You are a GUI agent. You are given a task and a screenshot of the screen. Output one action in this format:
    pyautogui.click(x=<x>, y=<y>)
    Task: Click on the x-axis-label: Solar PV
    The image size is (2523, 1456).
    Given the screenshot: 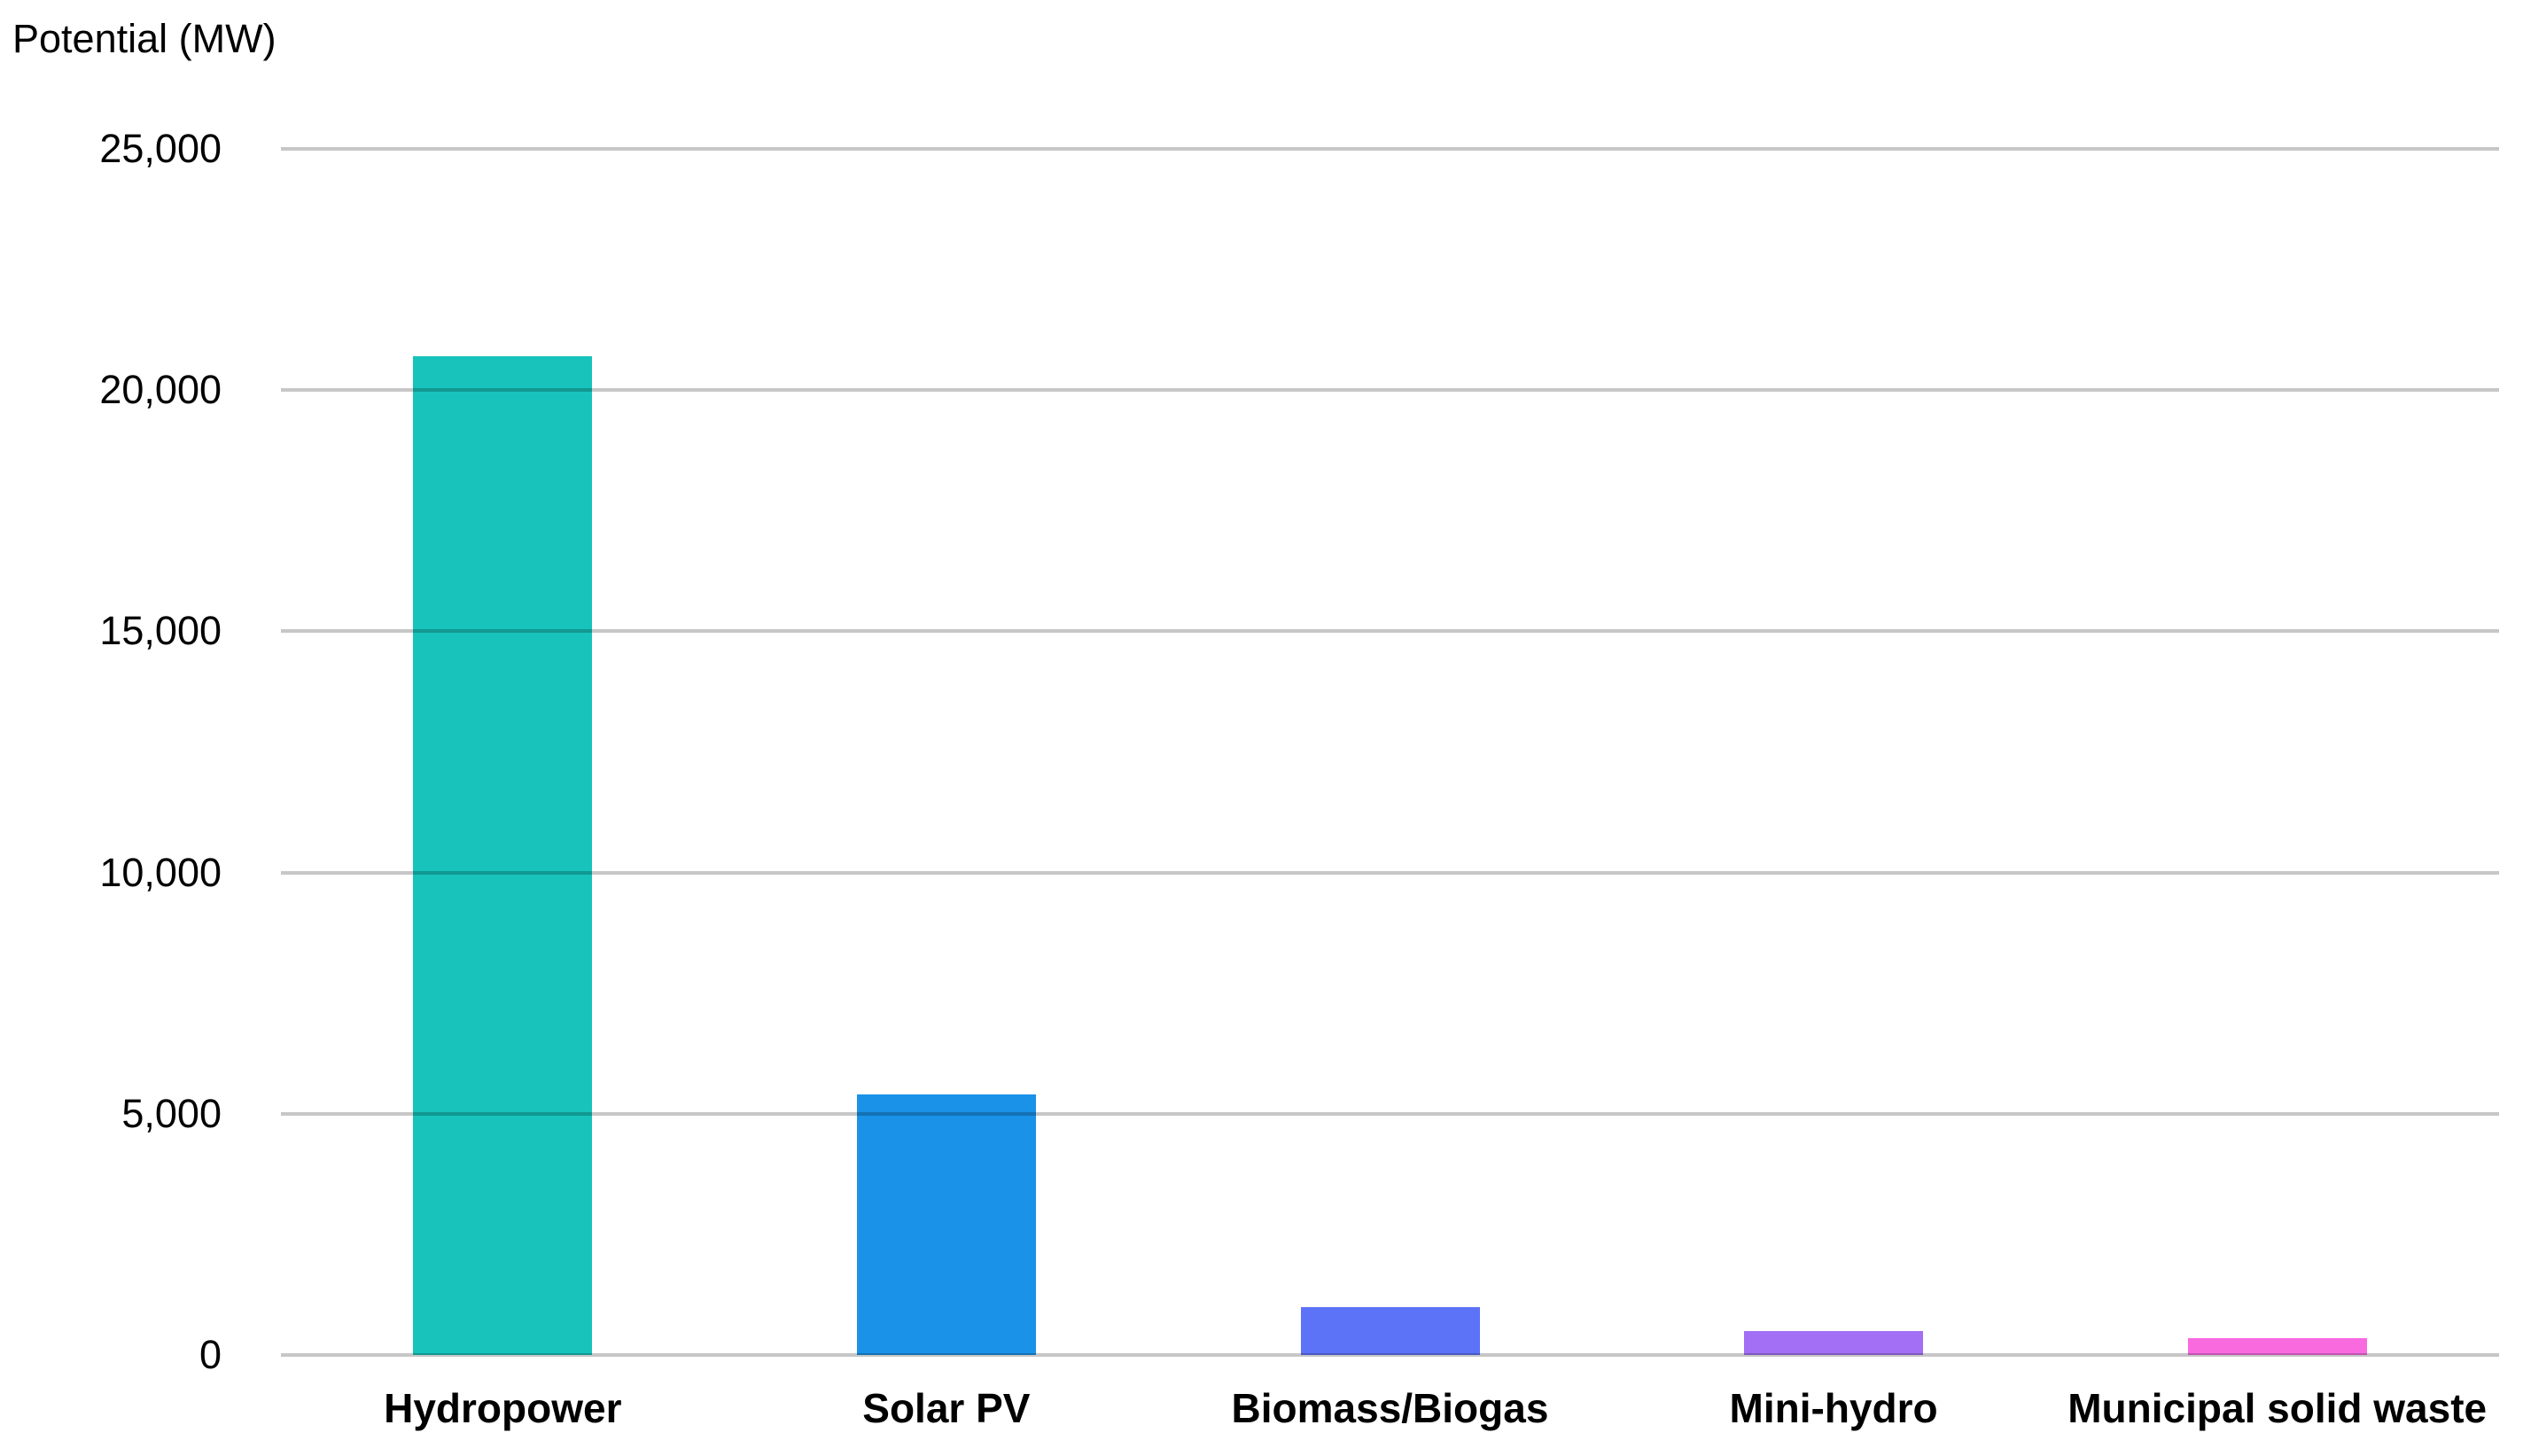 What is the action you would take?
    pyautogui.click(x=946, y=1408)
    